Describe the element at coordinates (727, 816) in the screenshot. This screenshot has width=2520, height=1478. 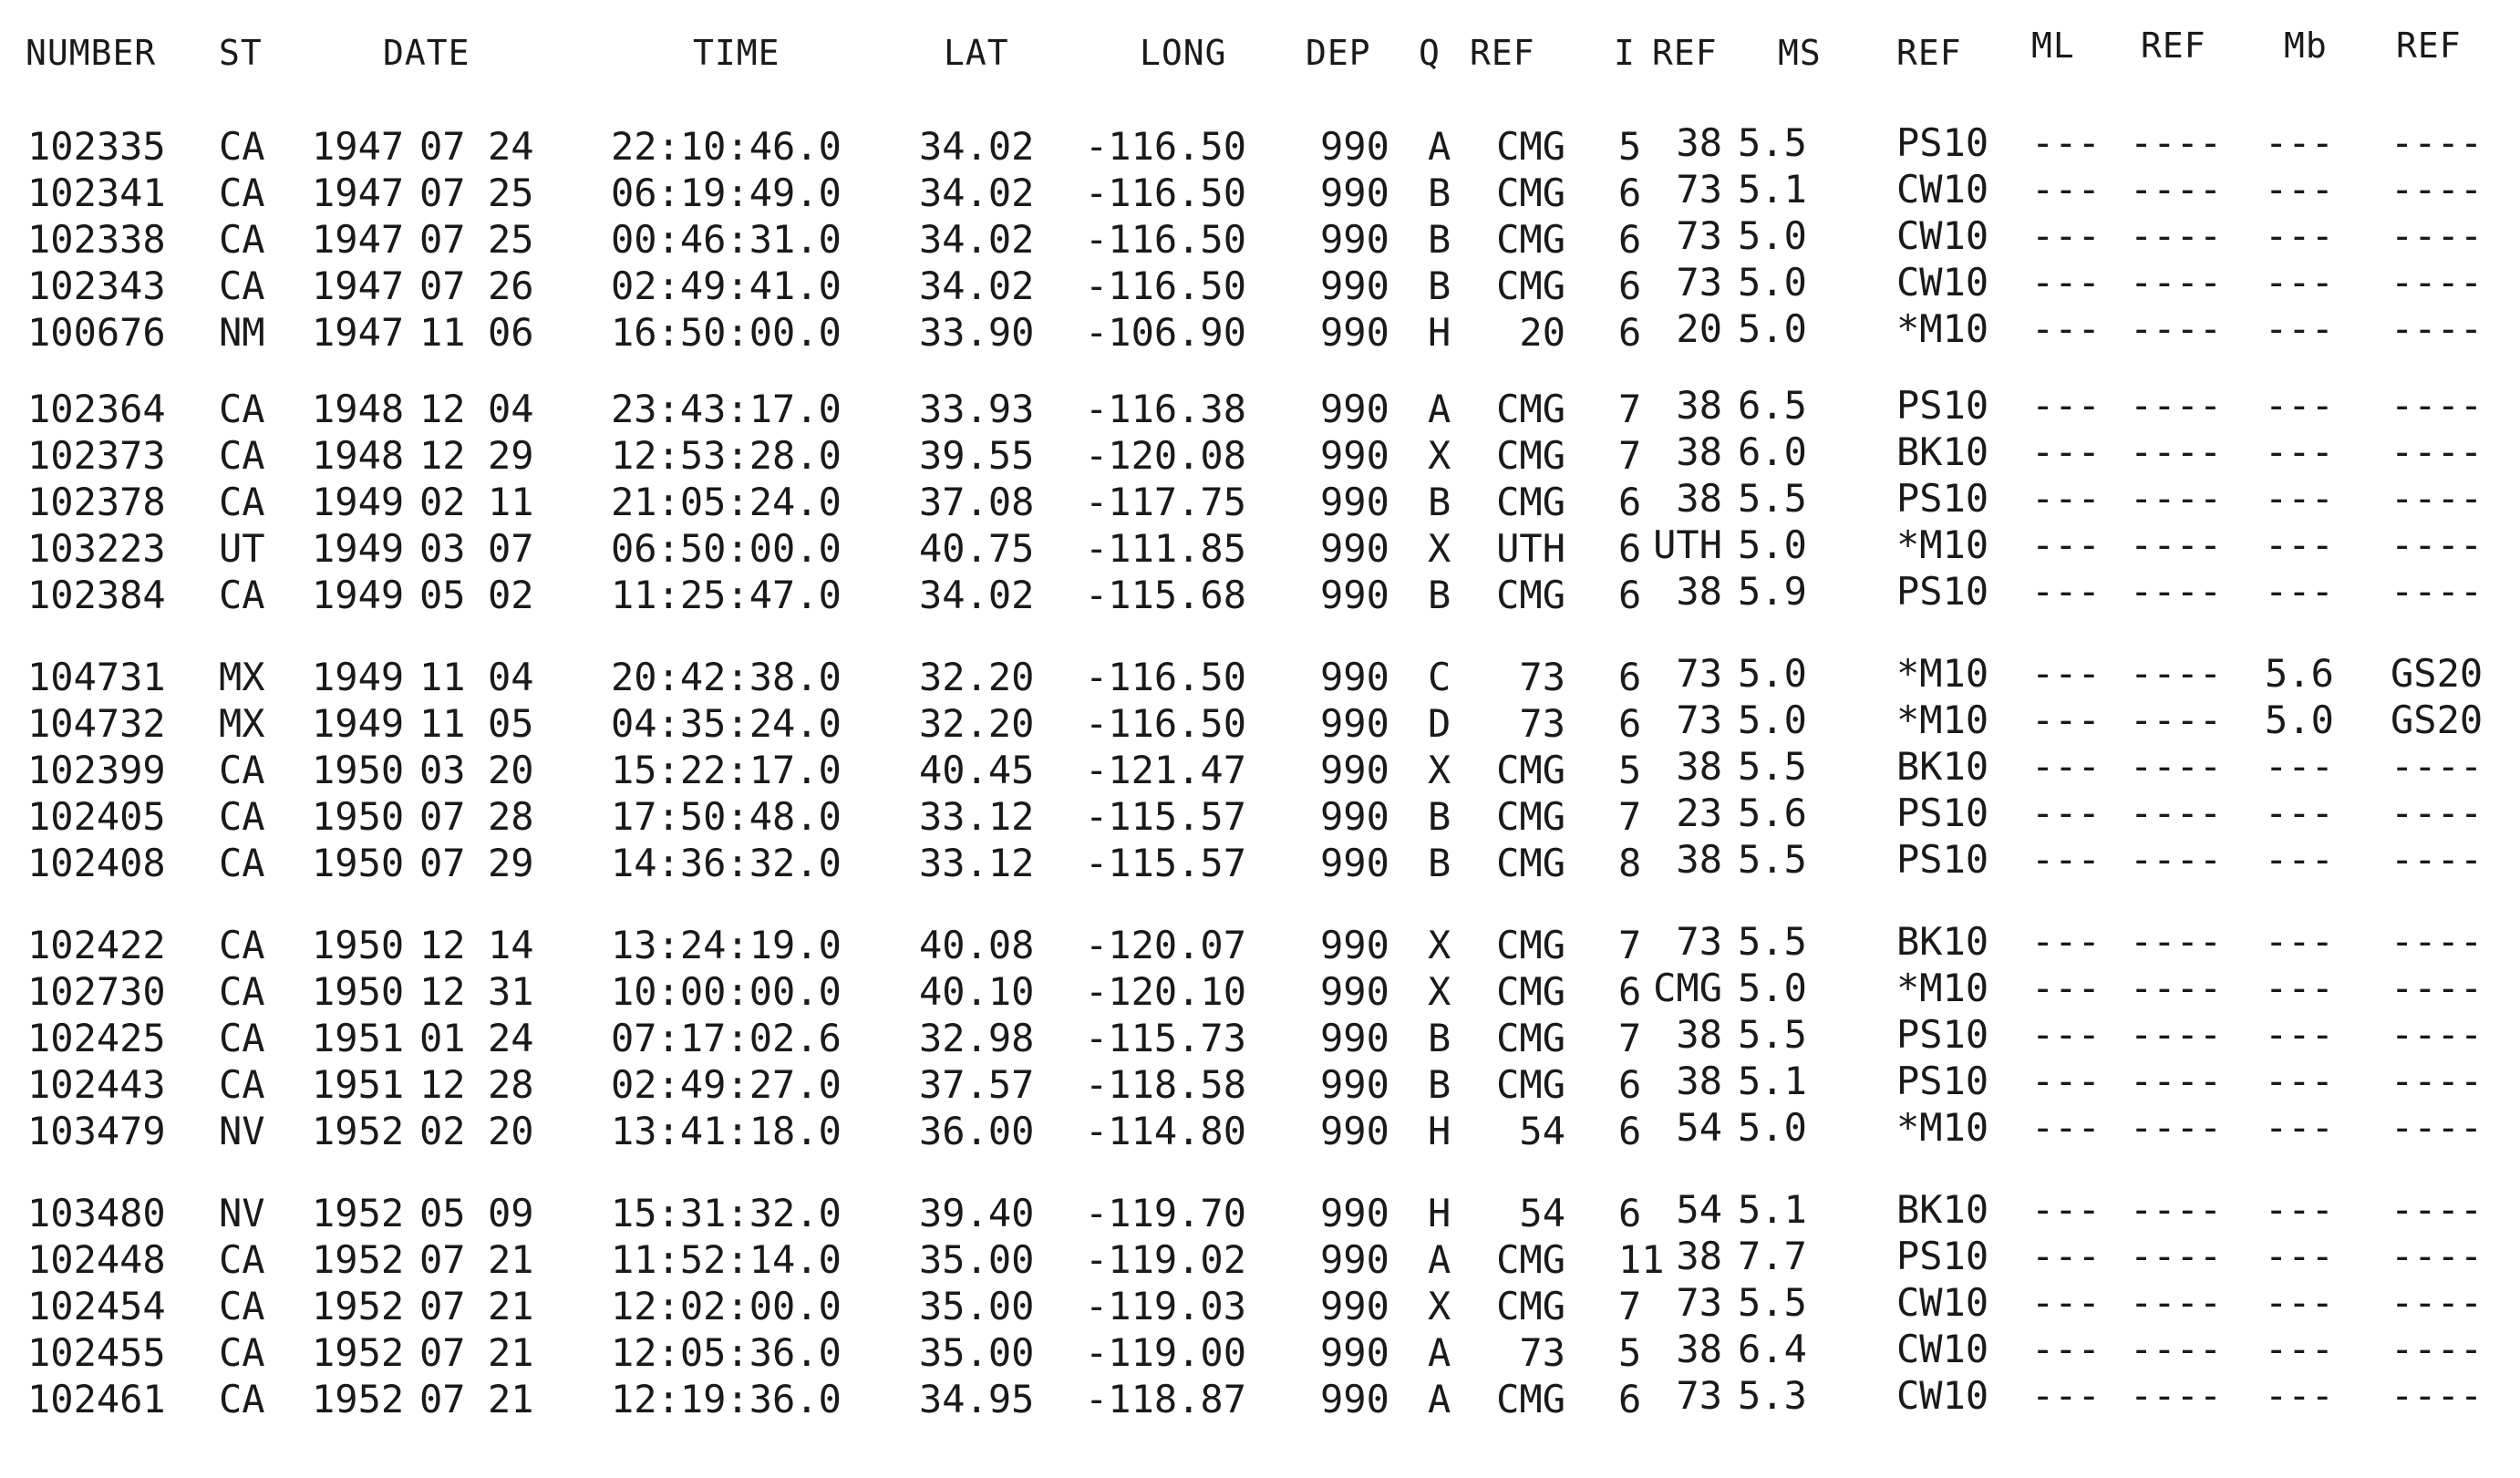
I see `cell-time: 17:50:48.0` at that location.